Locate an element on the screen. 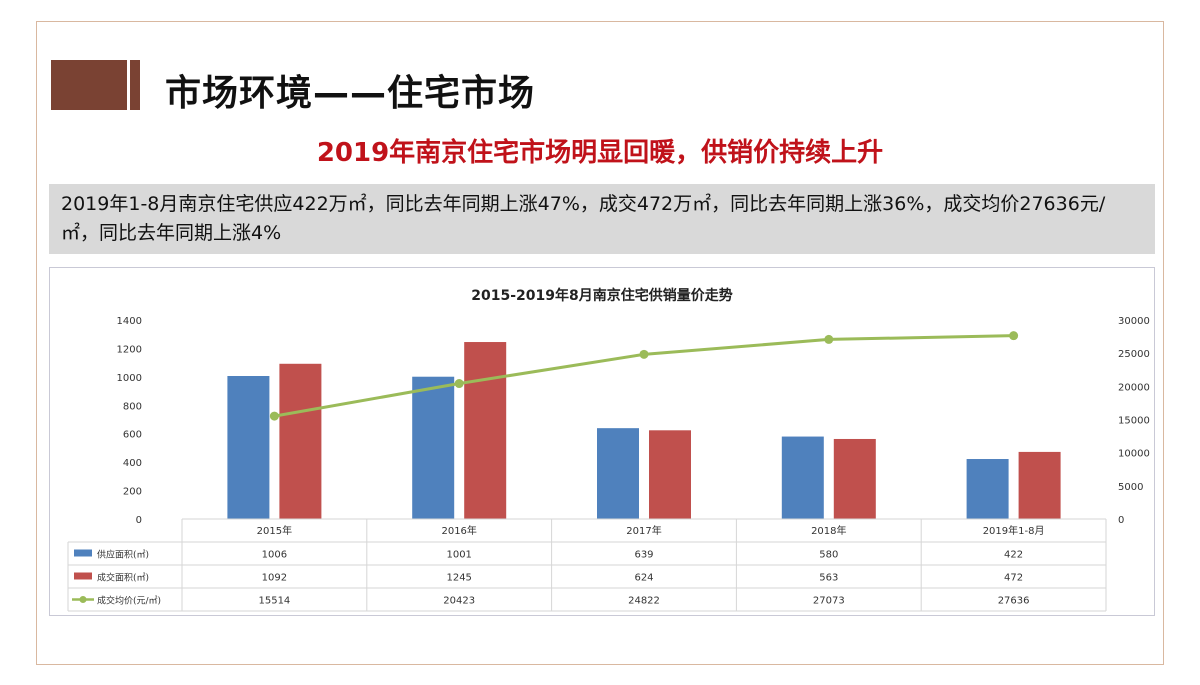 This screenshot has width=1200, height=685. data-label: 27073 is located at coordinates (829, 601).